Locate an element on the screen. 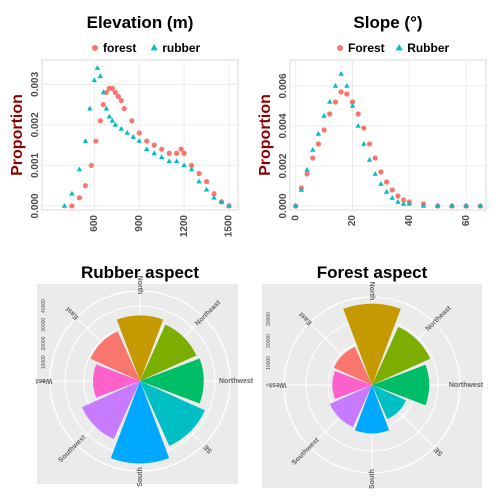  chart-title: Rubber aspect is located at coordinates (140, 272).